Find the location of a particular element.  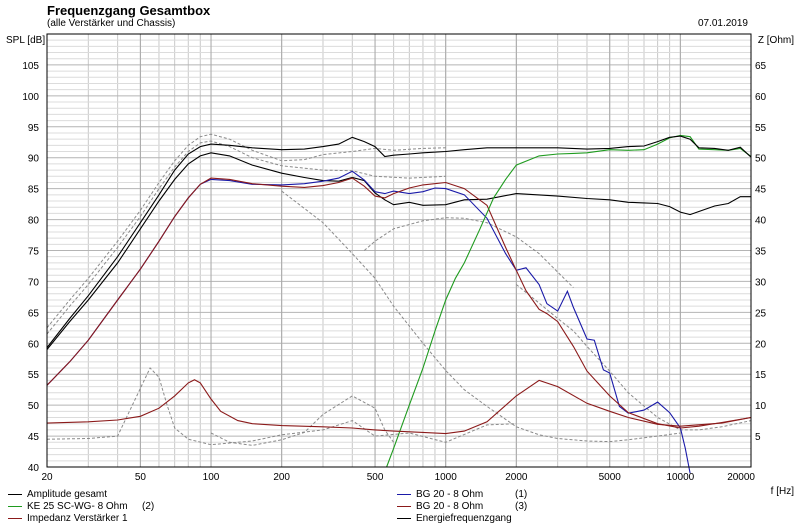

y-tick-label: 70 is located at coordinates (34, 282).